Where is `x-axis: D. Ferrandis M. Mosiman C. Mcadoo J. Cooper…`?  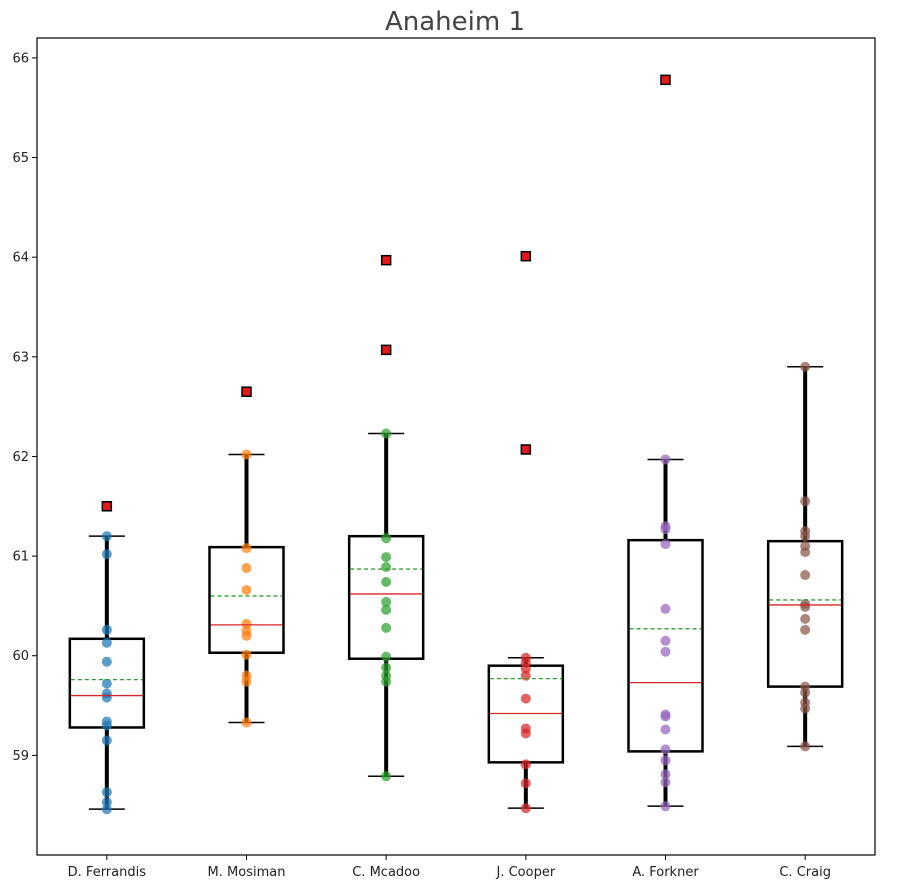
x-axis: D. Ferrandis M. Mosiman C. Mcadoo J. Cooper… is located at coordinates (449, 867).